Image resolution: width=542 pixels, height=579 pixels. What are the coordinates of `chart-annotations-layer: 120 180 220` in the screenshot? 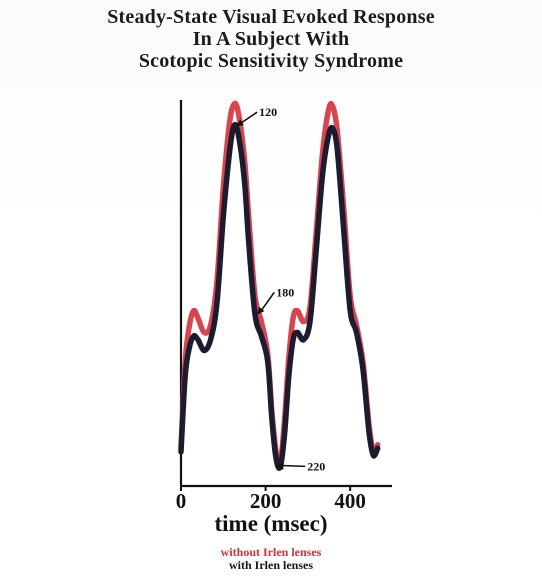 It's located at (280, 289).